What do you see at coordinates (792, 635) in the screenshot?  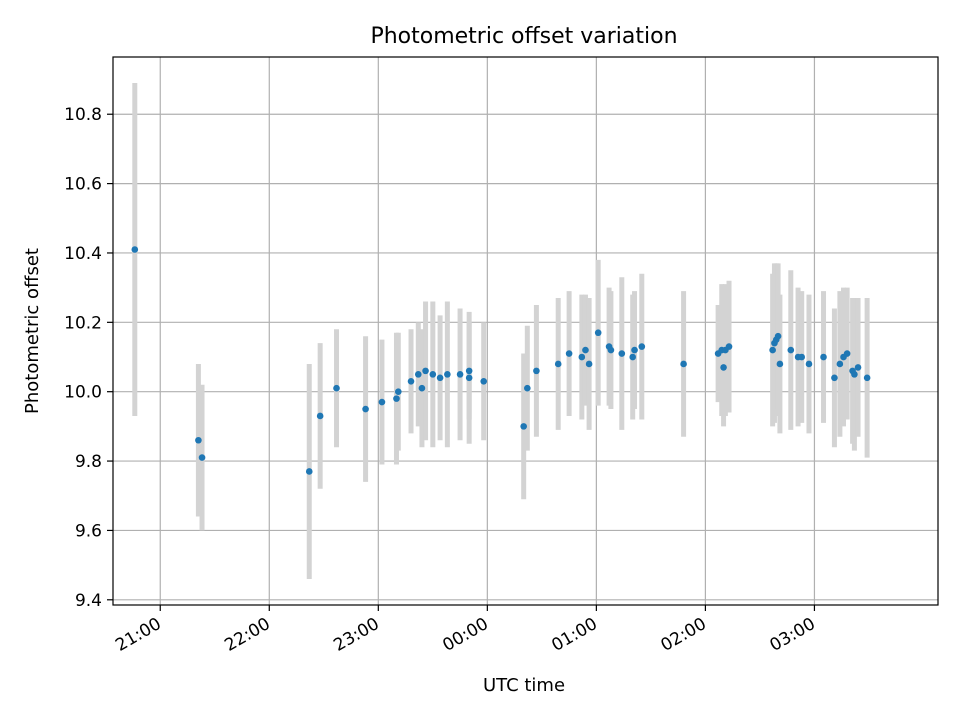 I see `x-tick-label: 03:00` at bounding box center [792, 635].